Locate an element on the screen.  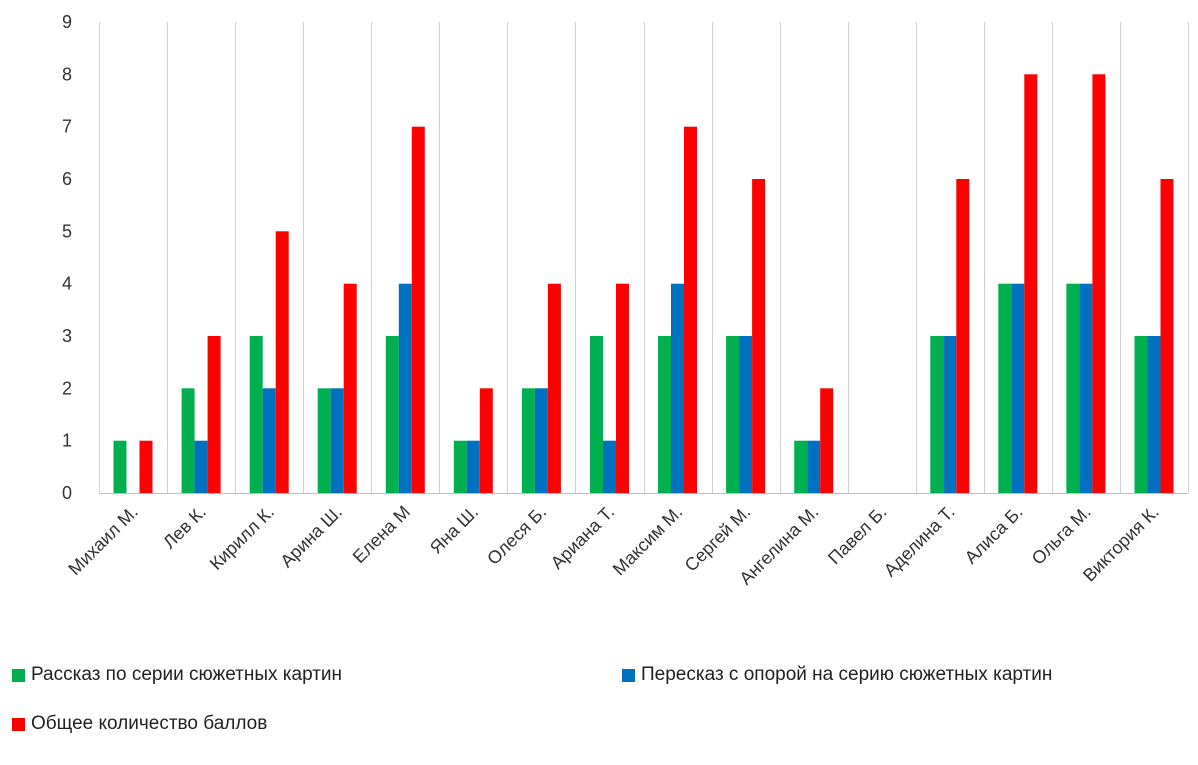
x-tick-label: Кирилл К. is located at coordinates (242, 538).